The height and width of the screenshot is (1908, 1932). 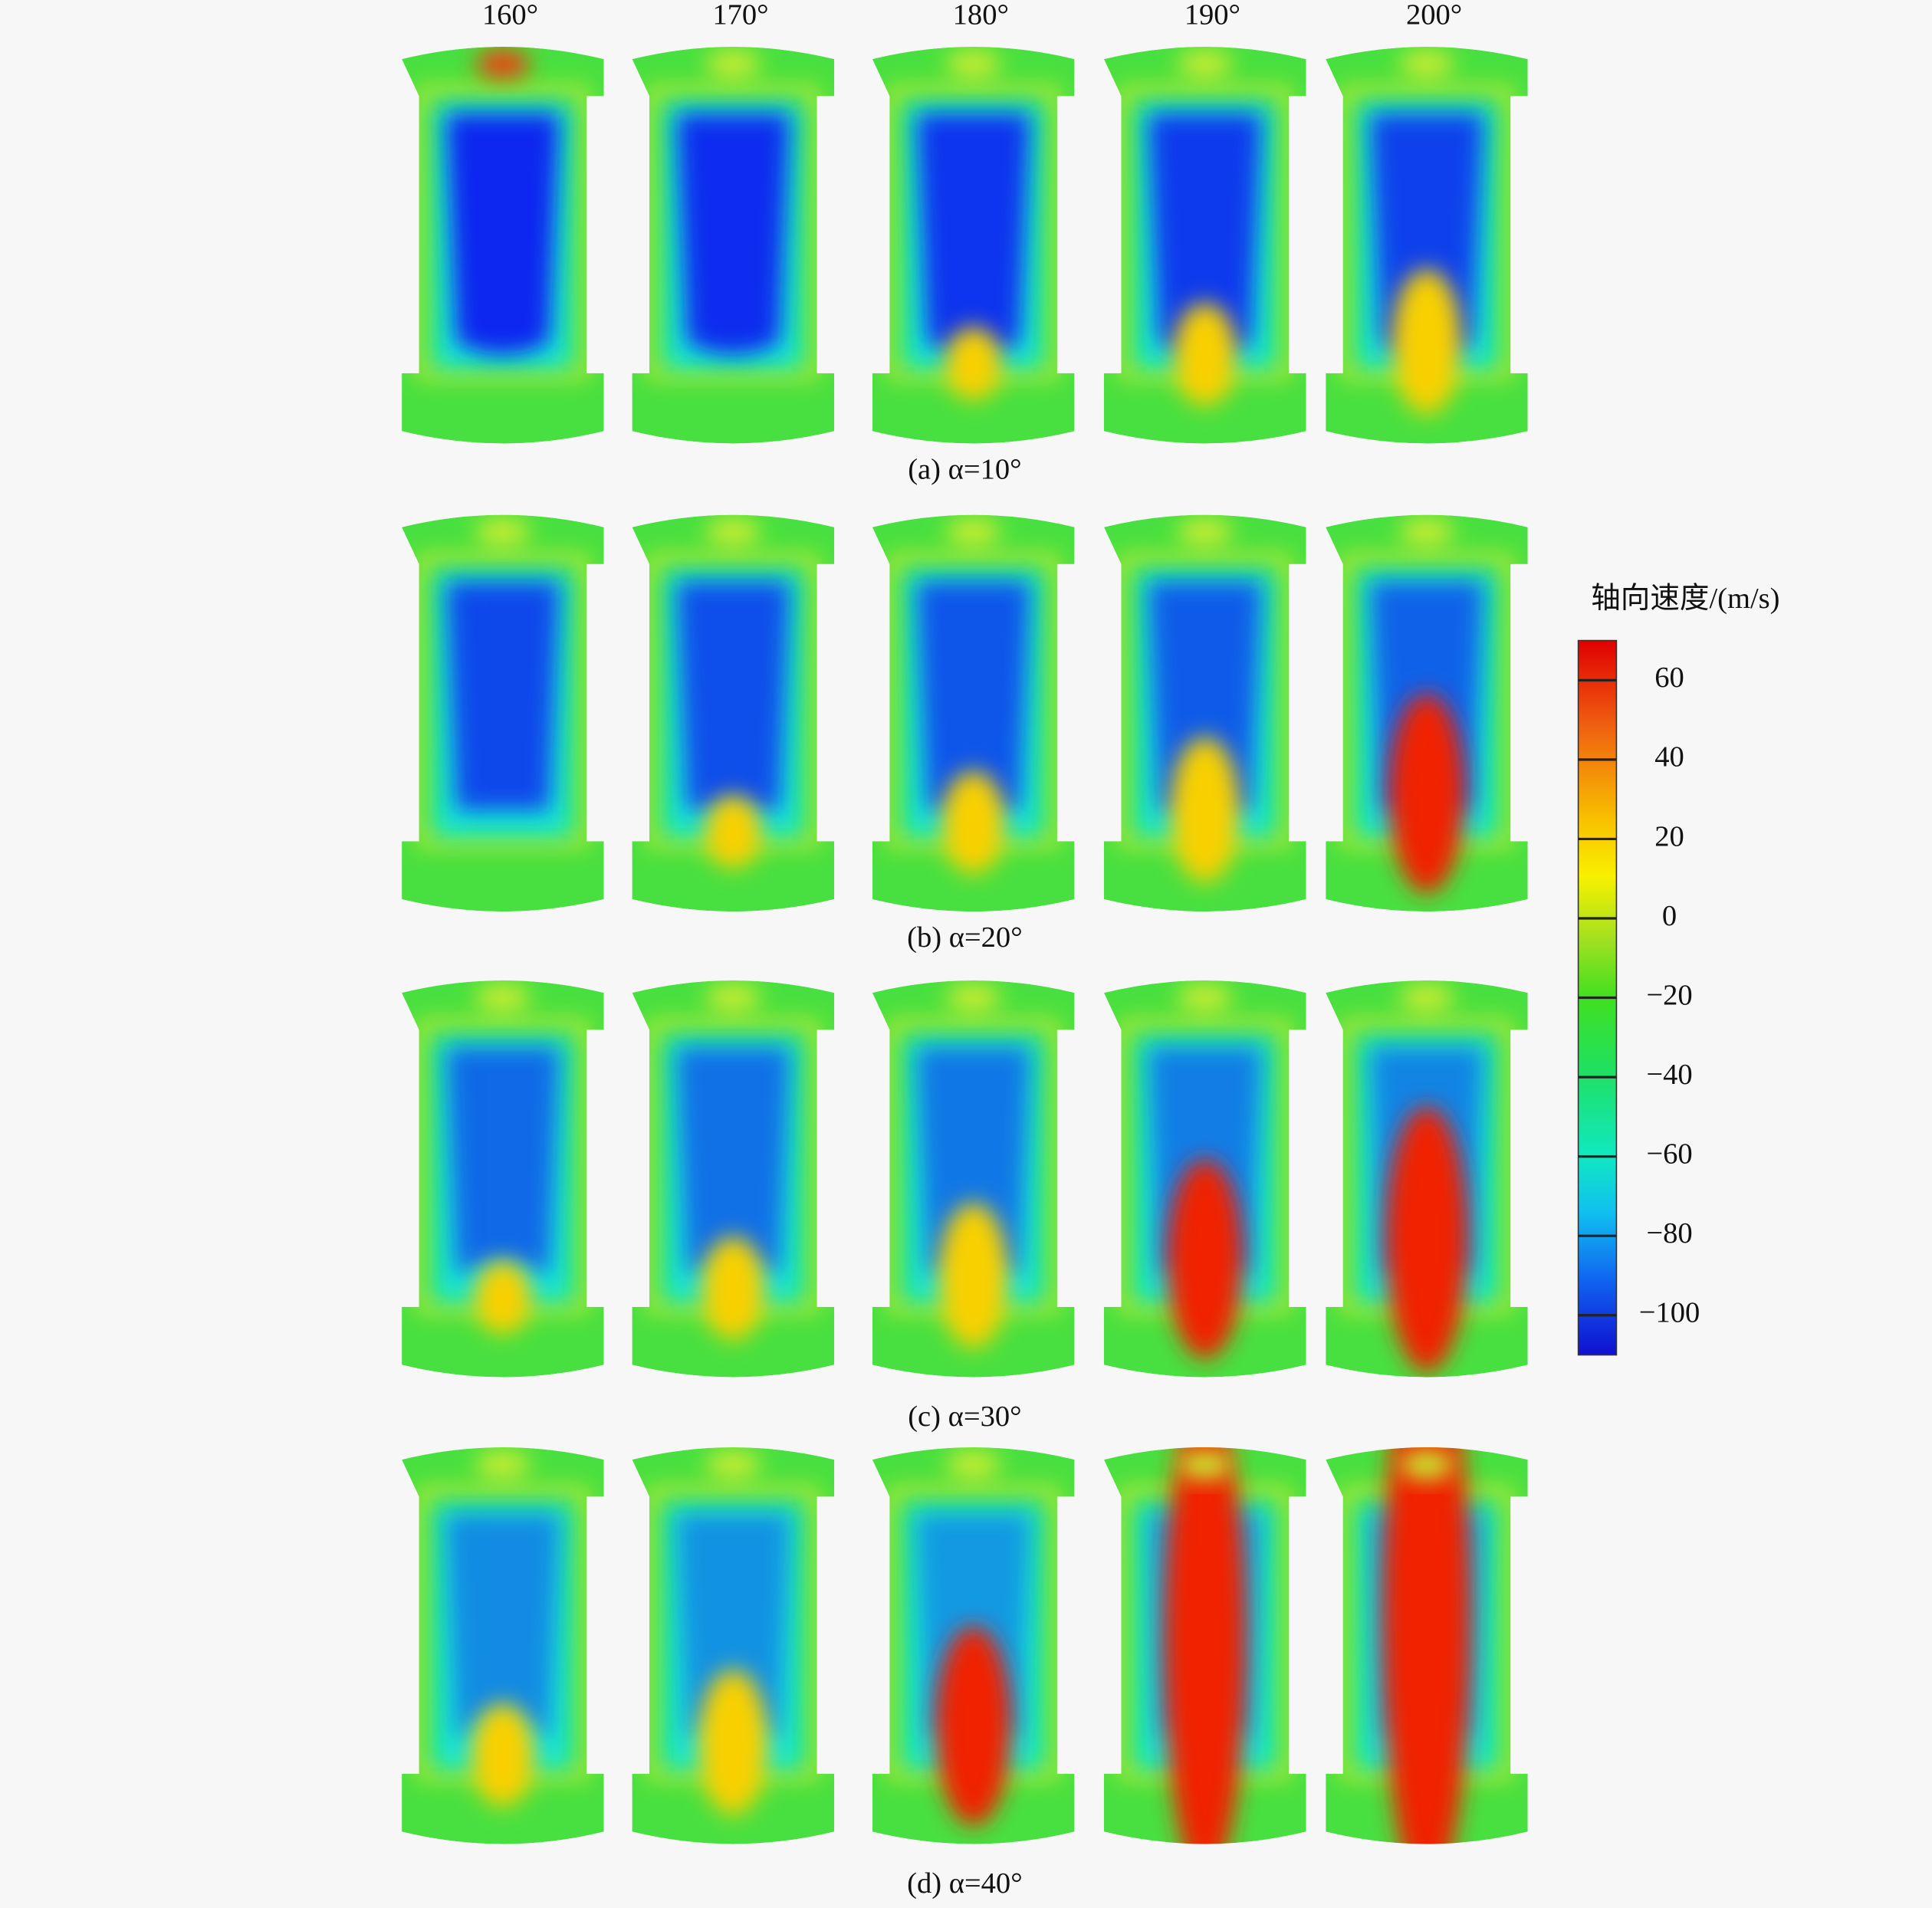 I want to click on colorbar-tick-label: −80, so click(x=1669, y=1233).